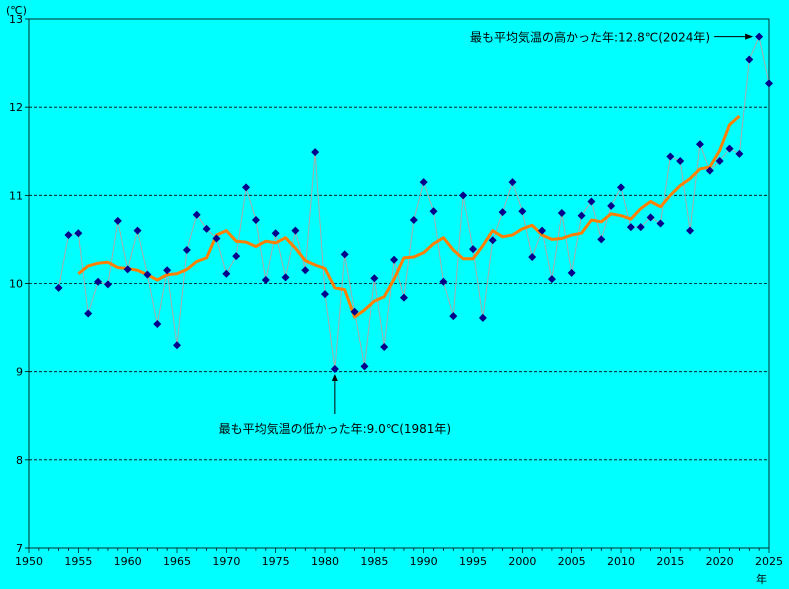 This screenshot has width=789, height=589. What do you see at coordinates (16, 107) in the screenshot?
I see `y-tick-label: 12` at bounding box center [16, 107].